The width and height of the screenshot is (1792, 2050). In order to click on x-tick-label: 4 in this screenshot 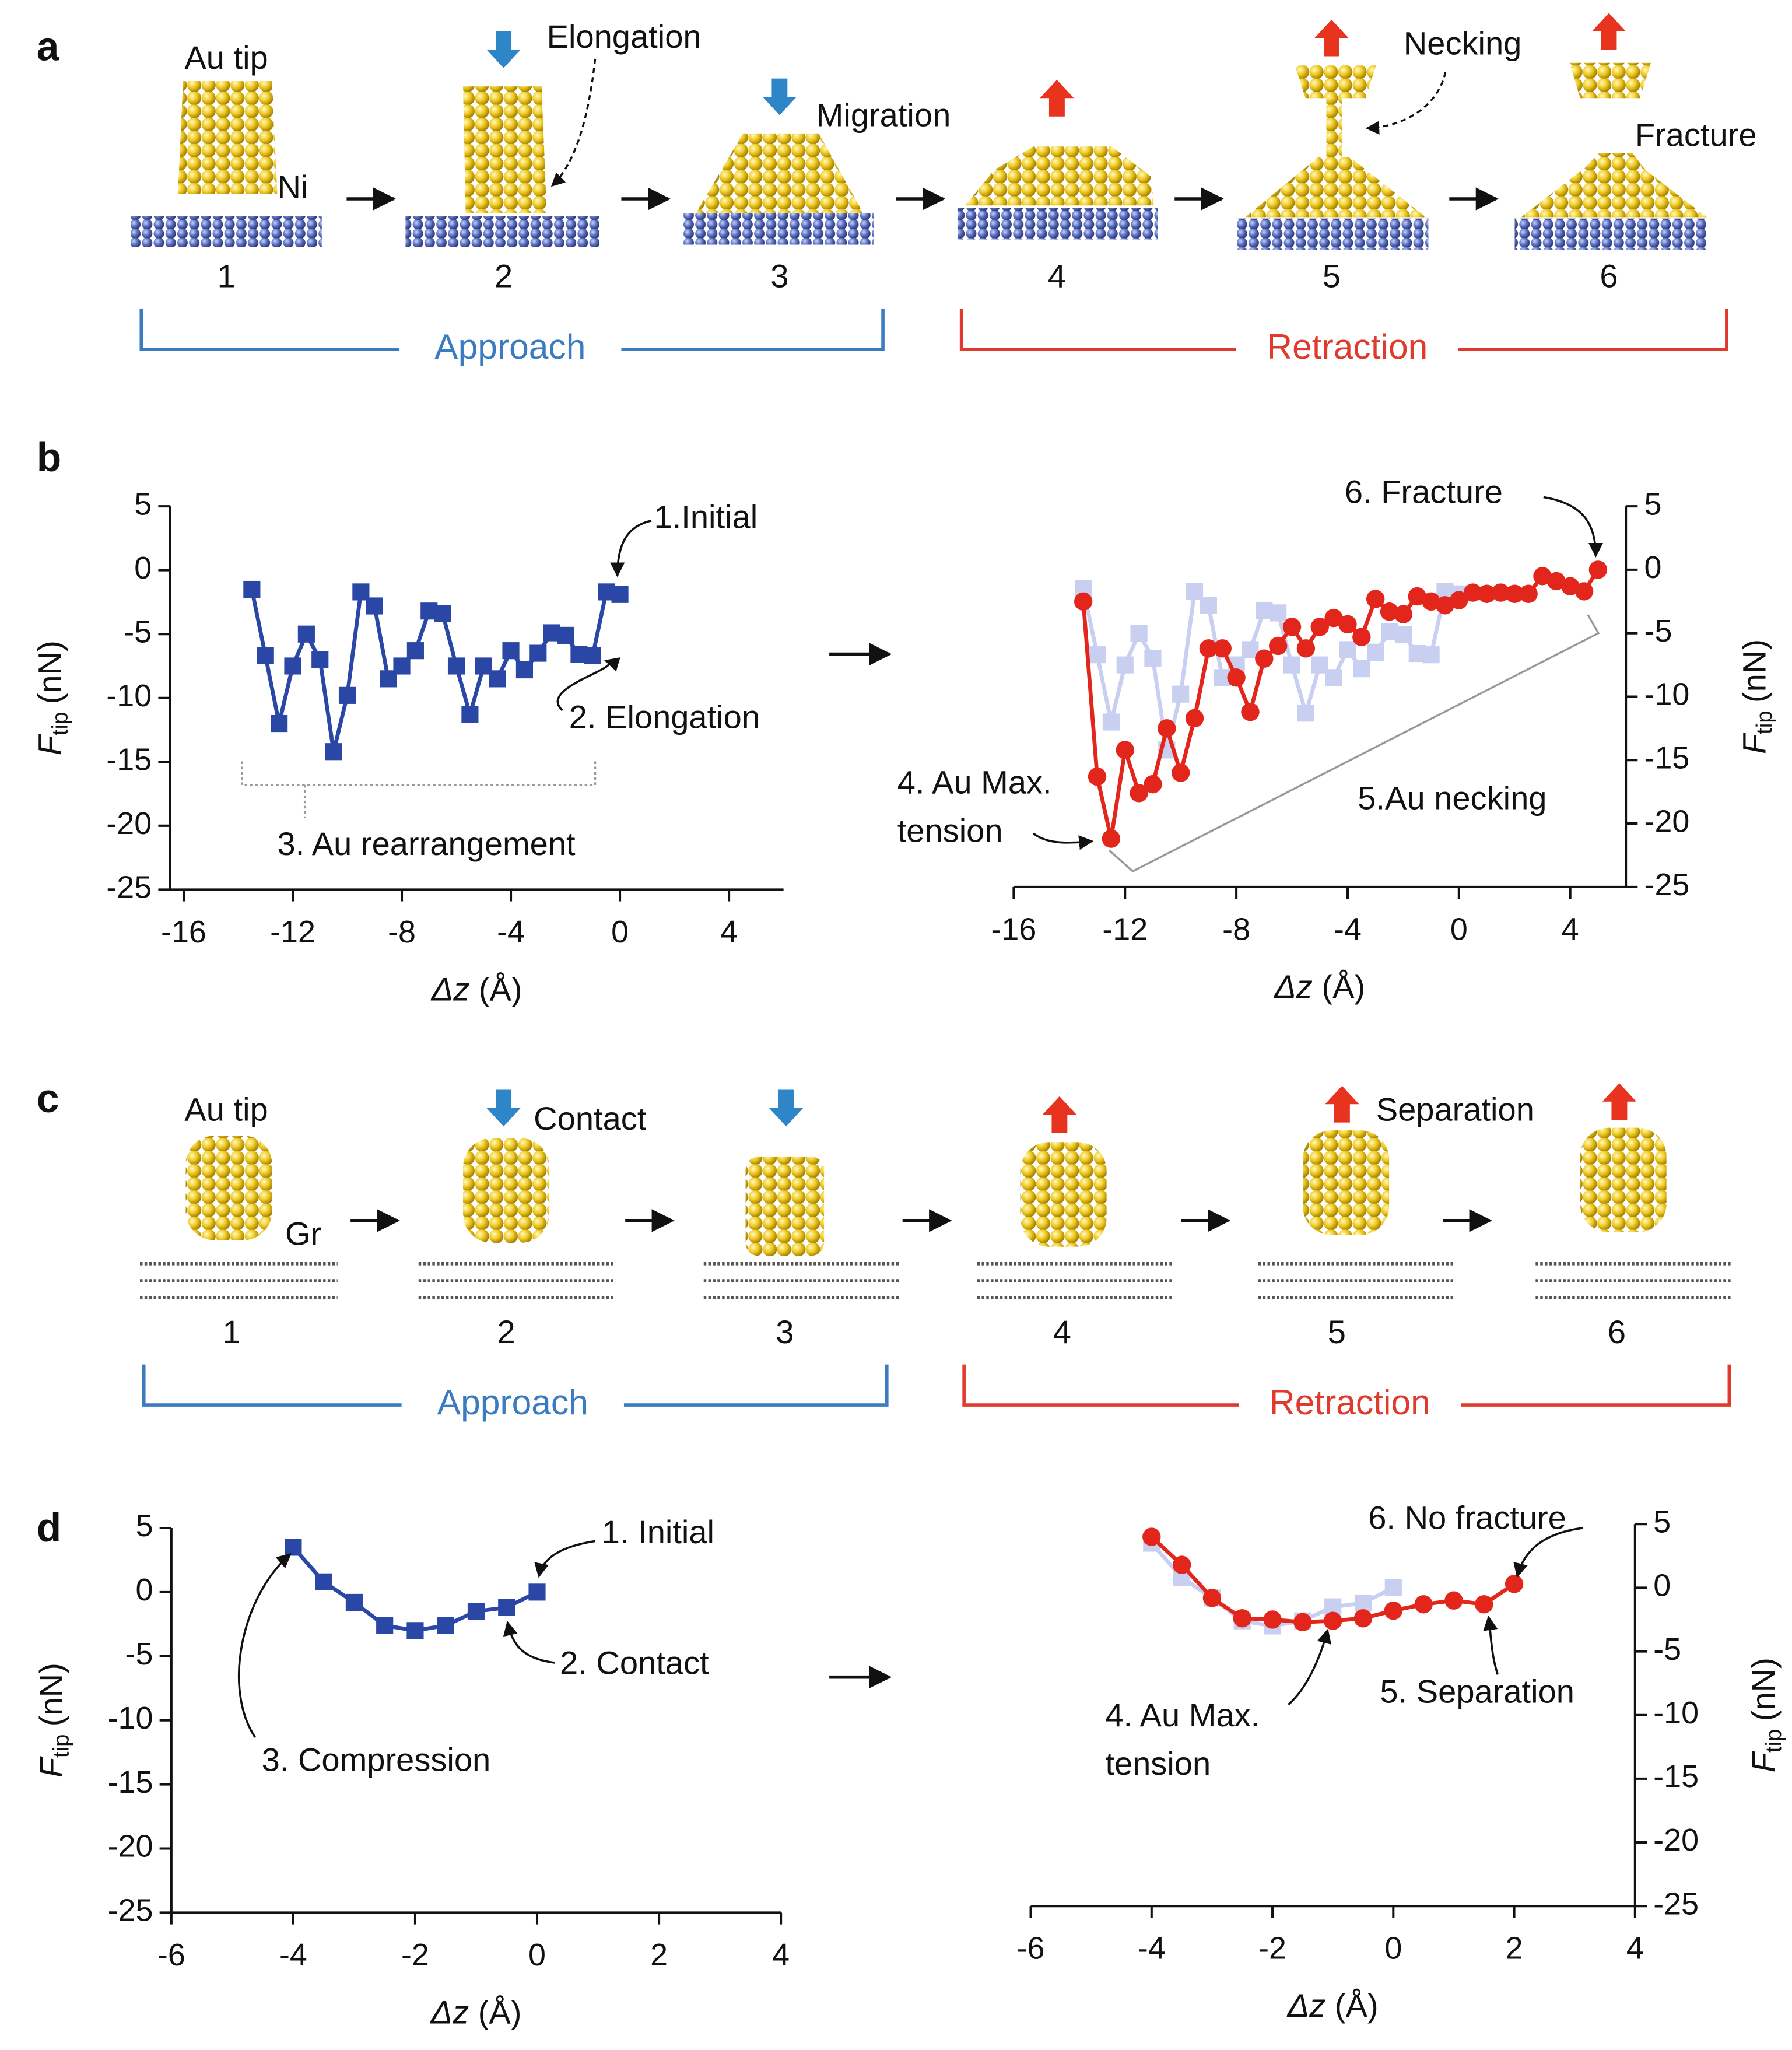, I will do `click(781, 1954)`.